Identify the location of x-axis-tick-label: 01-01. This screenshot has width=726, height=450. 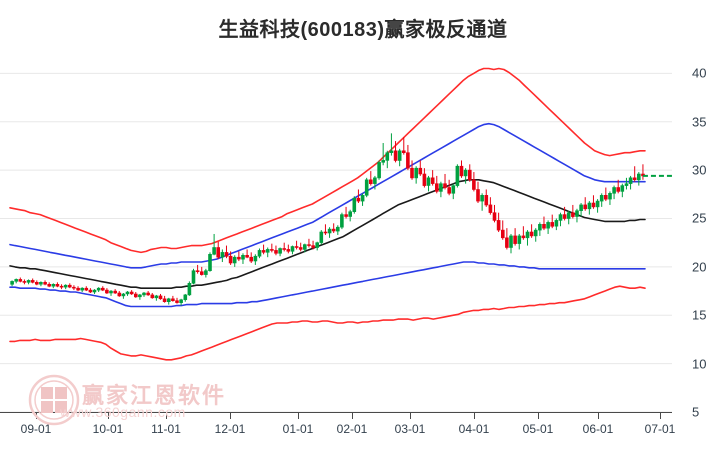
(298, 429).